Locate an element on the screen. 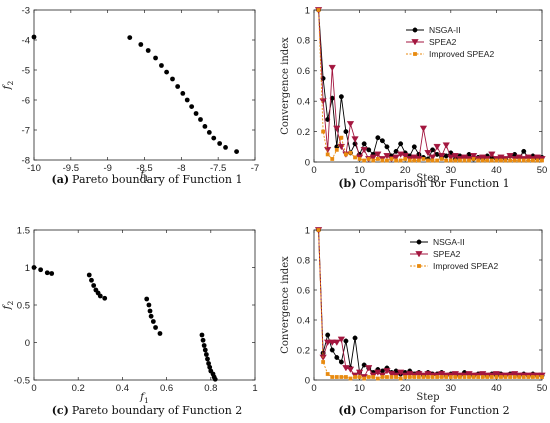  y-tick-label: 0.5 is located at coordinates (23, 305).